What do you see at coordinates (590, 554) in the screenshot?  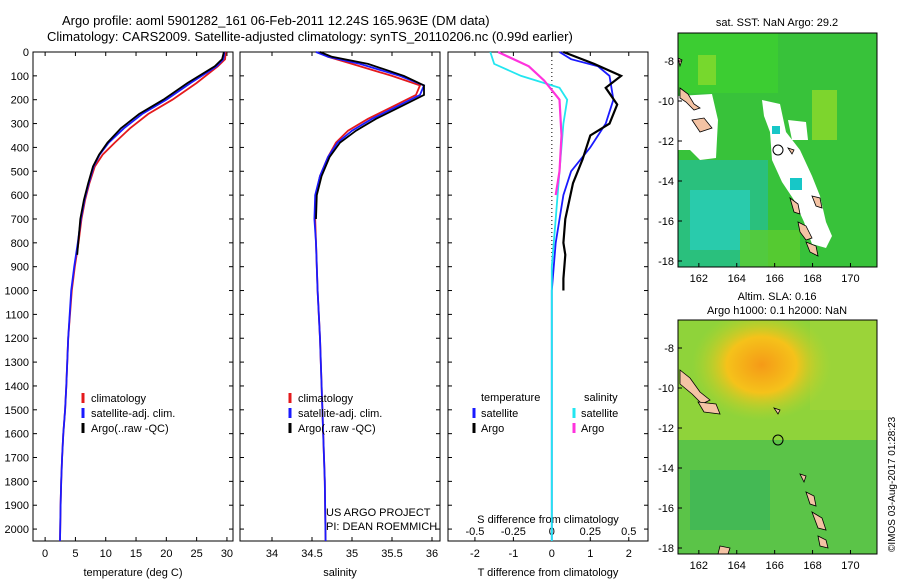 I see `difference-xtick-label: 1` at bounding box center [590, 554].